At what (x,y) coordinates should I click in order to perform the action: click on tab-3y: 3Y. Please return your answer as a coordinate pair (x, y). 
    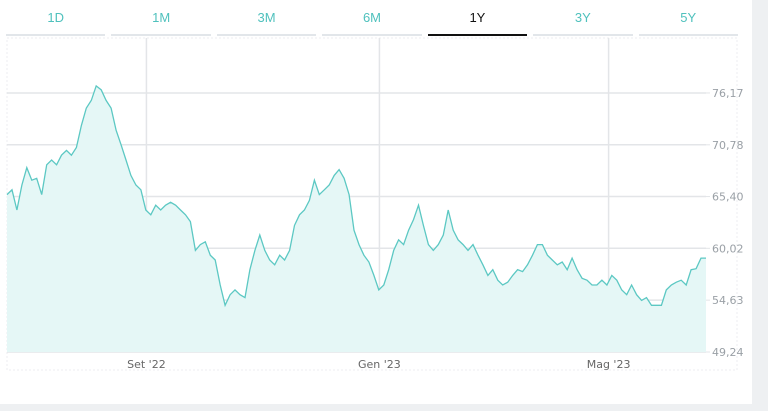
    Looking at the image, I should click on (583, 18).